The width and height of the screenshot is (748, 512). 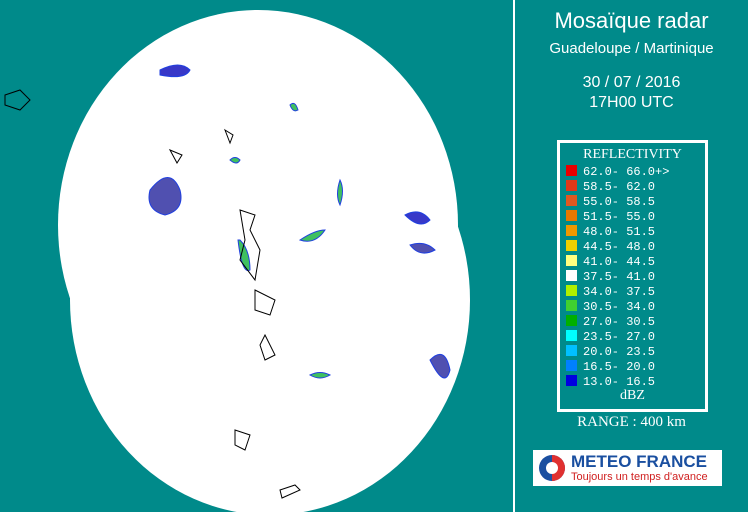 I want to click on legend-label: 34.0- 37.5, so click(x=619, y=292).